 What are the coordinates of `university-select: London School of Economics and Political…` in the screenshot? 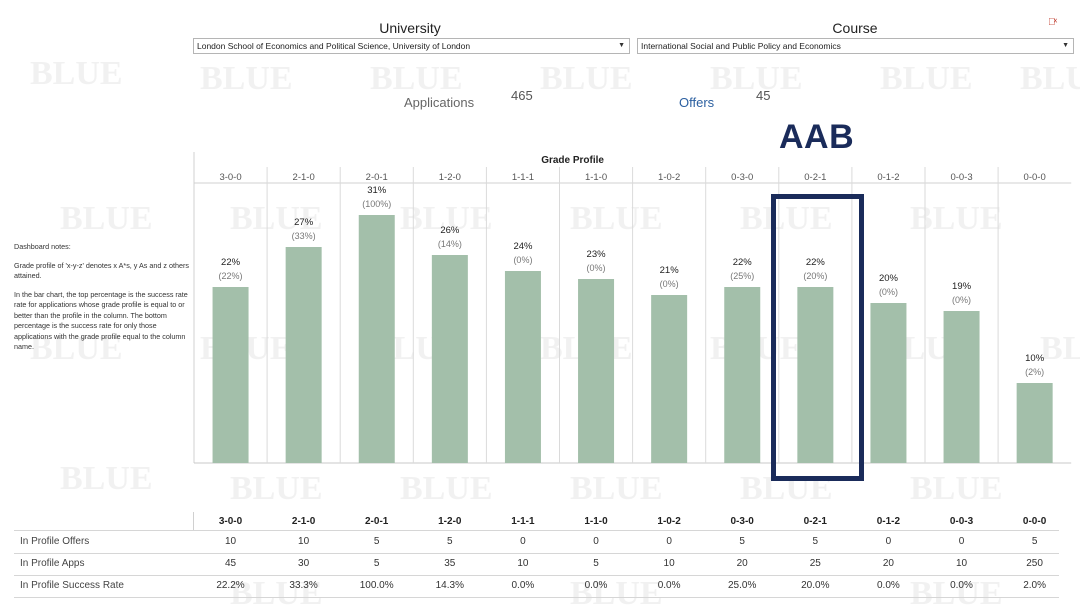 It's located at (411, 46).